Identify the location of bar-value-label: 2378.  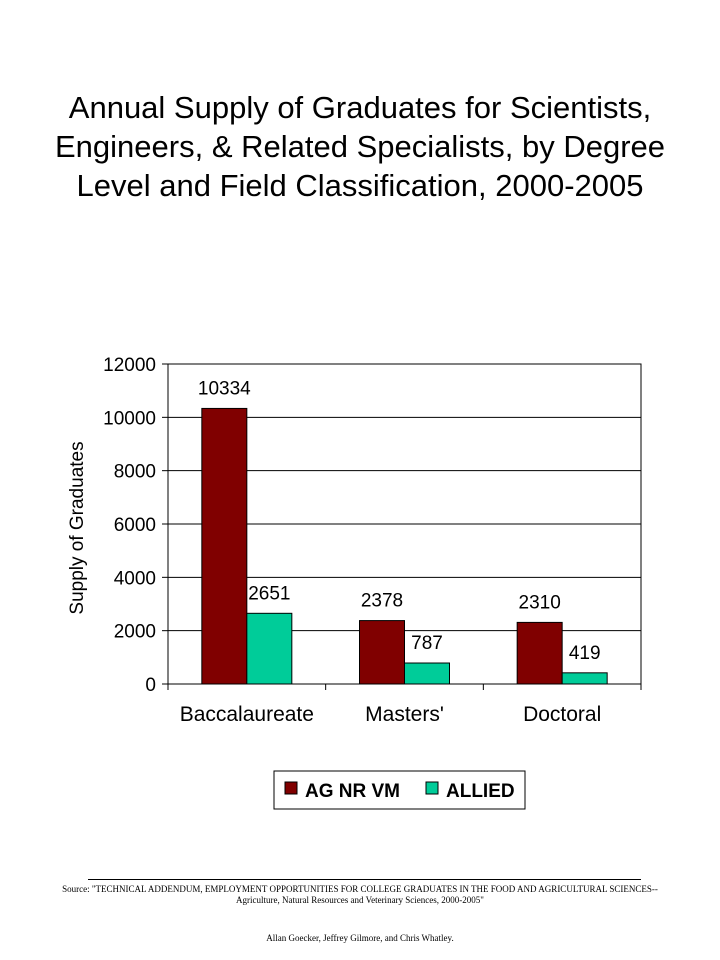
(382, 601).